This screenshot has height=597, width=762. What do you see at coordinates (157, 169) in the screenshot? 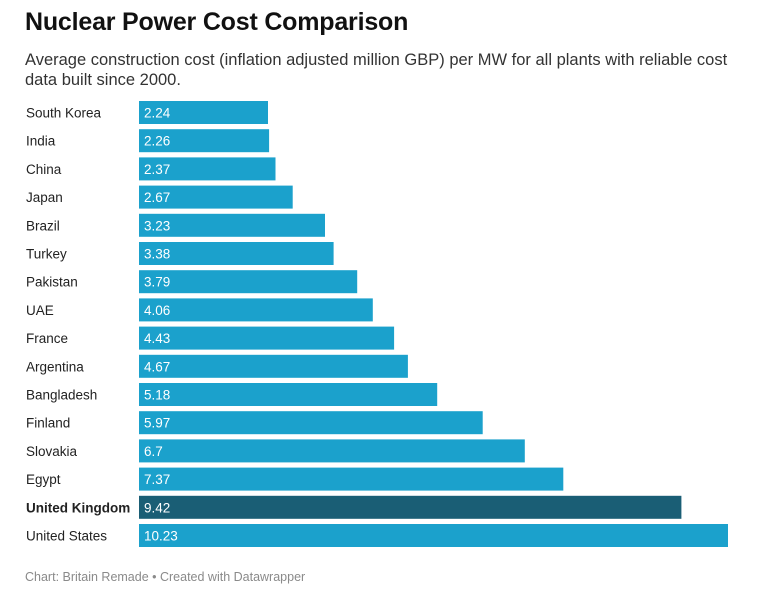
I see `value-label: 2.37` at bounding box center [157, 169].